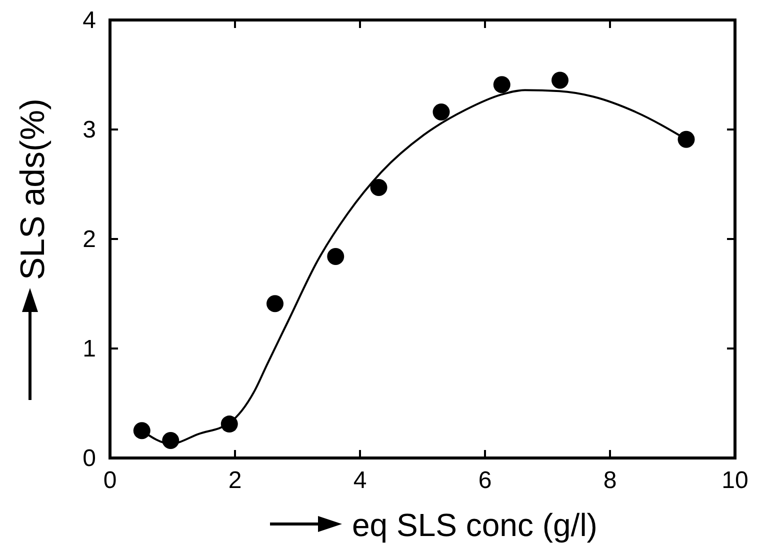 This screenshot has width=768, height=552. I want to click on x-tick-label: 8, so click(610, 480).